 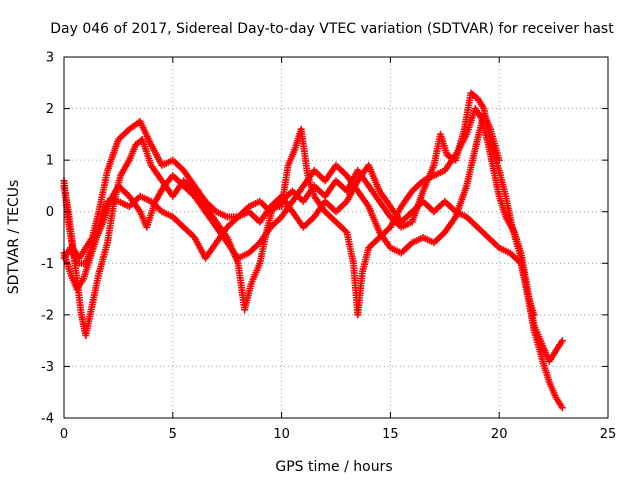 What do you see at coordinates (50, 212) in the screenshot?
I see `y-tick-label: 0` at bounding box center [50, 212].